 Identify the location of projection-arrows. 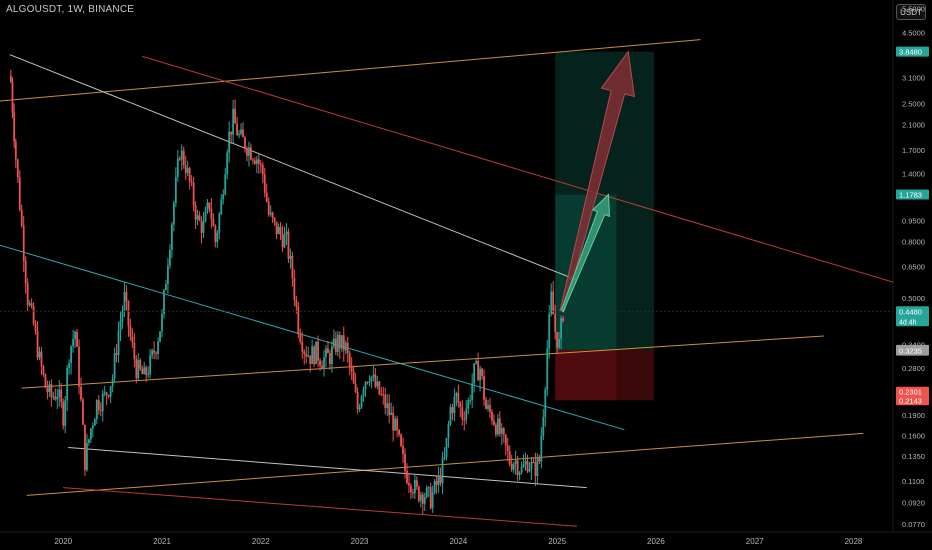
(597, 181).